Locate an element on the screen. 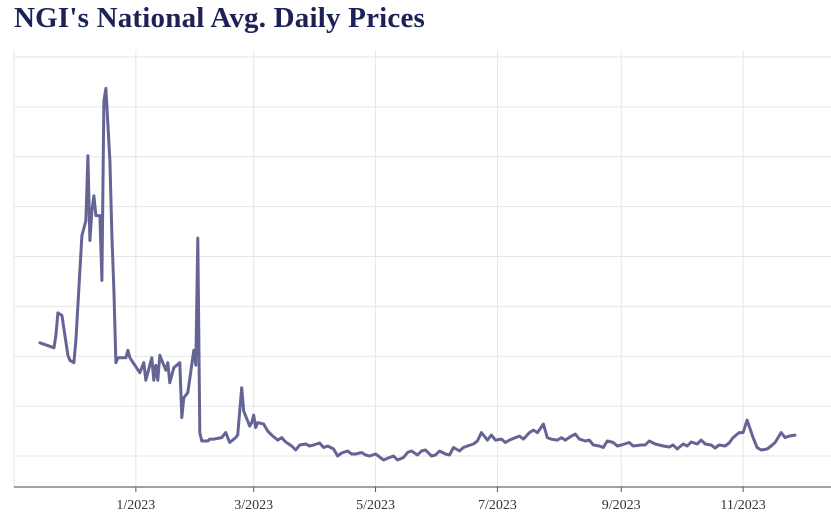 This screenshot has width=831, height=523. x-tick-label: 5/2023 is located at coordinates (375, 505).